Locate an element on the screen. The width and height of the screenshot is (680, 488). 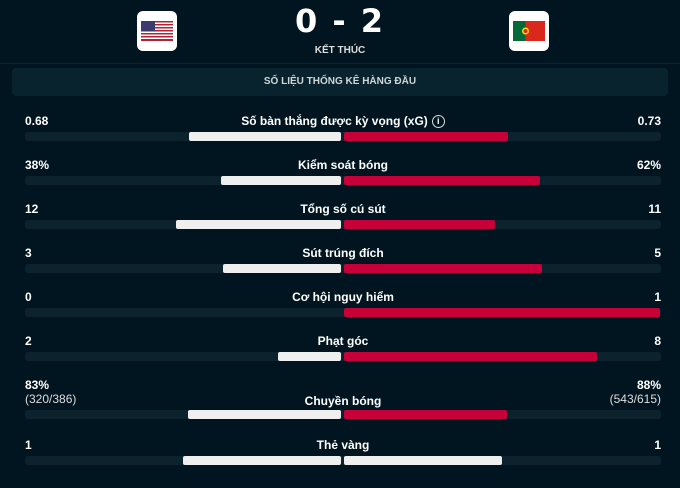
away-value: 0.73 is located at coordinates (649, 121).